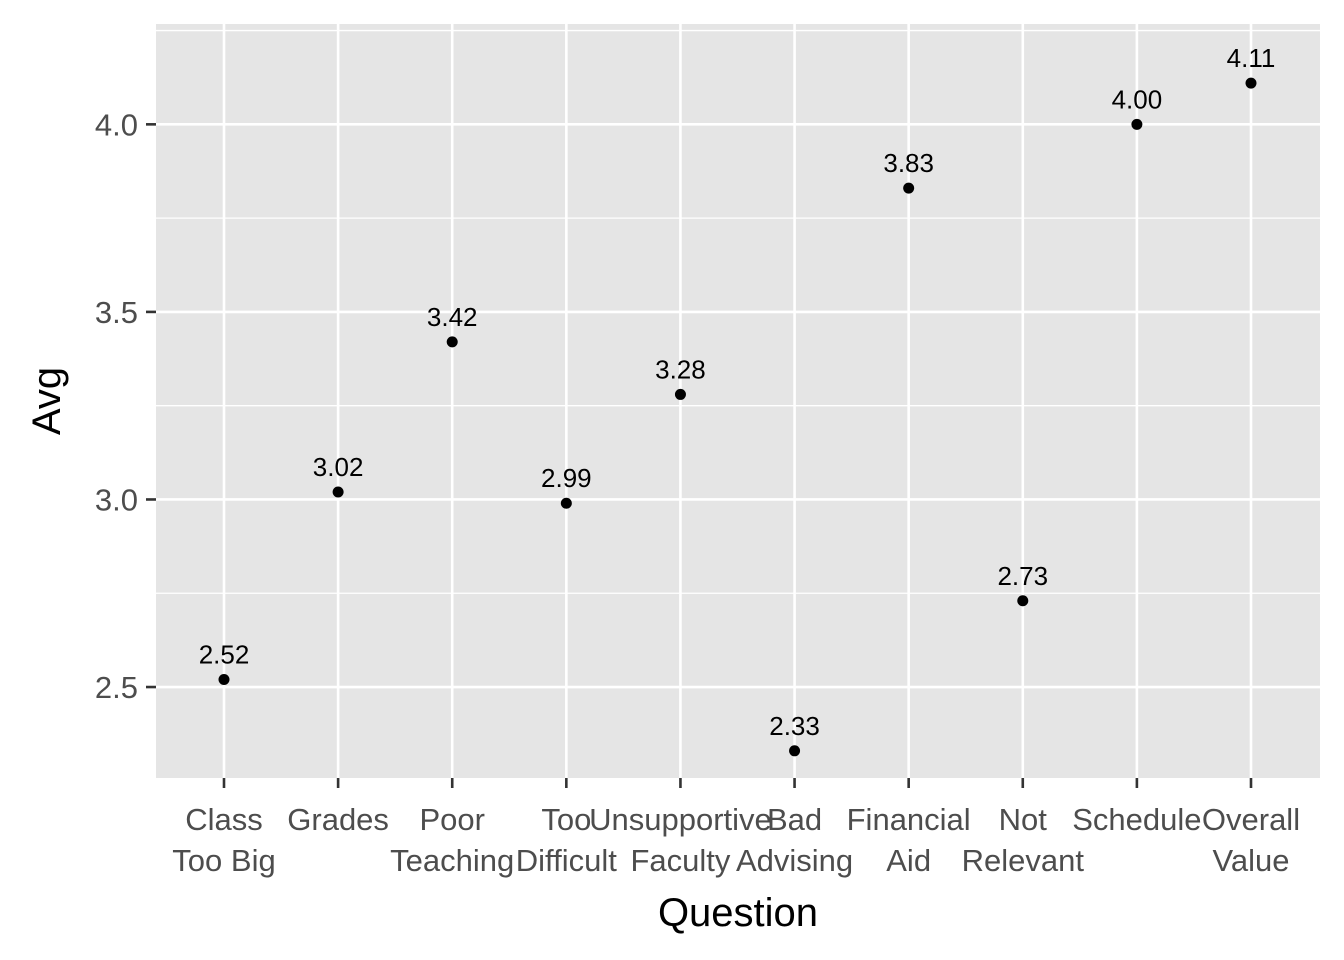  Describe the element at coordinates (224, 655) in the screenshot. I see `data-label: 2.52` at that location.